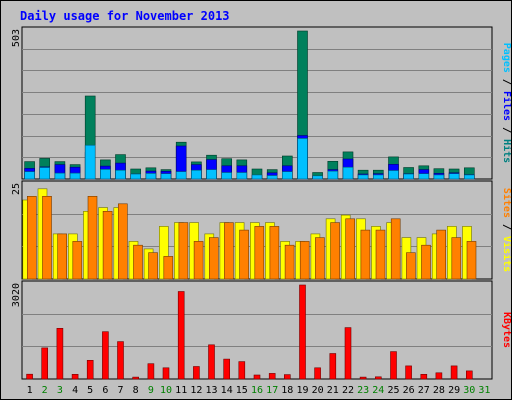  I want to click on axis-label-kbytes: KBytes, so click(506, 330).